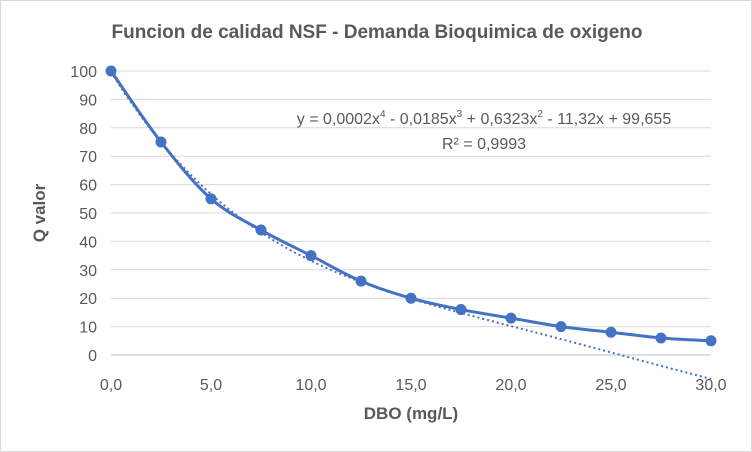 This screenshot has width=752, height=452. Describe the element at coordinates (92, 356) in the screenshot. I see `y-tick-label: 0` at that location.